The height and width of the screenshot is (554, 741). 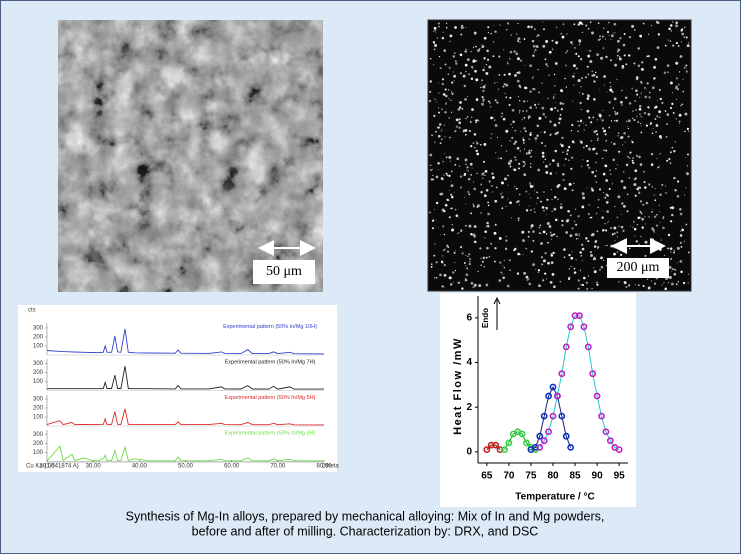 What do you see at coordinates (458, 386) in the screenshot?
I see `y-axis-label: Heat Flow /mW` at bounding box center [458, 386].